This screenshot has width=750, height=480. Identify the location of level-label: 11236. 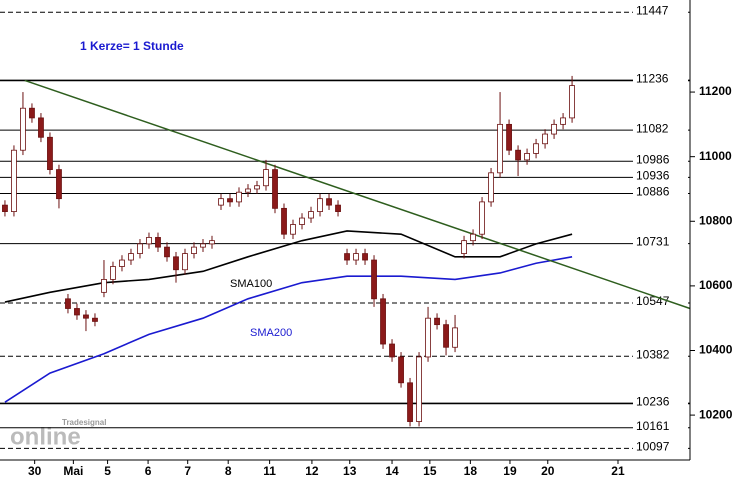
(652, 79).